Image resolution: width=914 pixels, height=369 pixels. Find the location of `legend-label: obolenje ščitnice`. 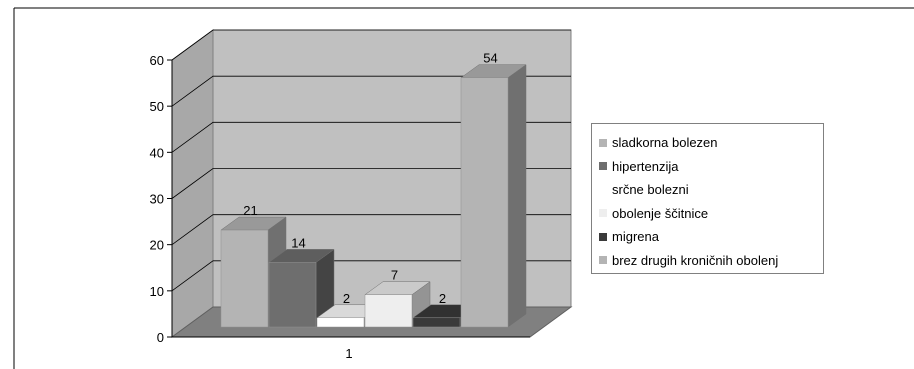

legend-label: obolenje ščitnice is located at coordinates (660, 213).